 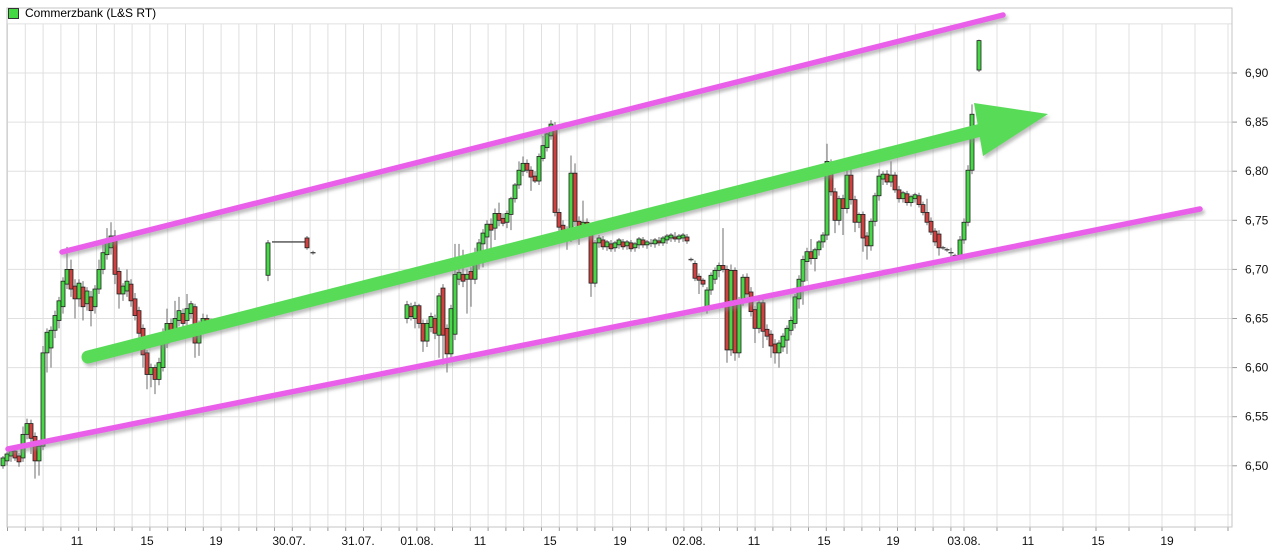 I want to click on y-axis-label: 6,80, so click(x=1257, y=171).